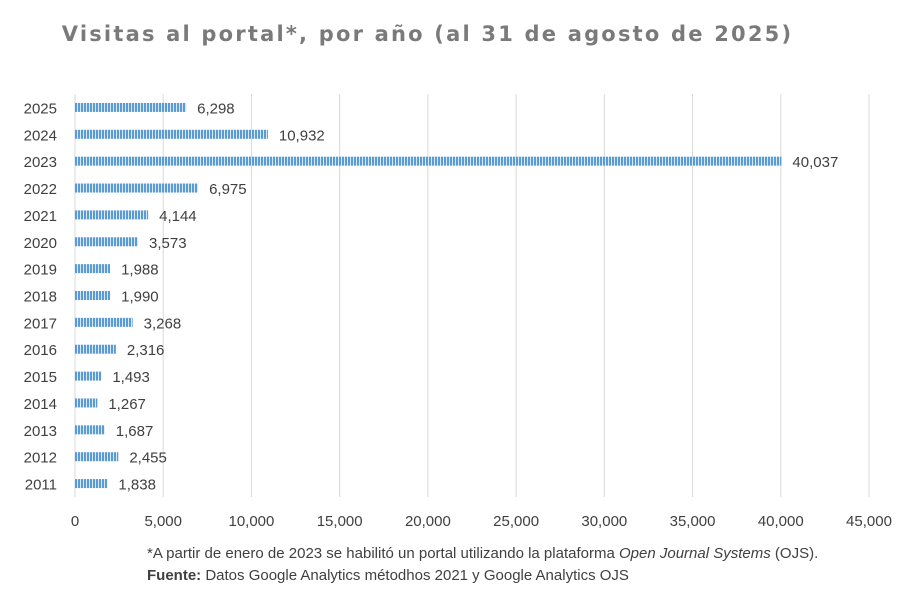 The height and width of the screenshot is (590, 909). I want to click on data-label: 6,975, so click(228, 189).